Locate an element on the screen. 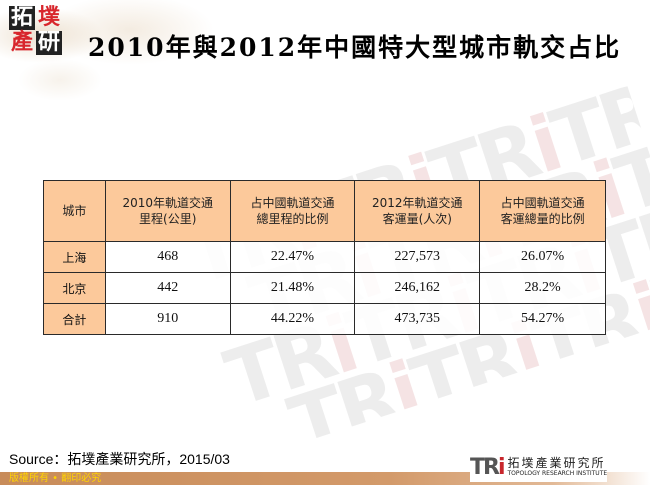 The width and height of the screenshot is (650, 485). table-row: 上海 468 22.47% 227,573 26.07% is located at coordinates (324, 257).